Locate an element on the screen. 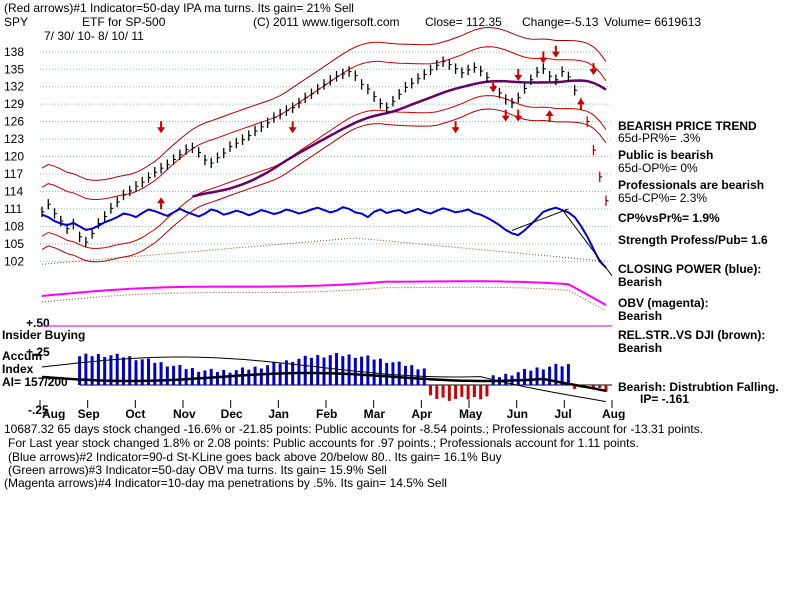  y-tick-label: 123 is located at coordinates (14, 139).